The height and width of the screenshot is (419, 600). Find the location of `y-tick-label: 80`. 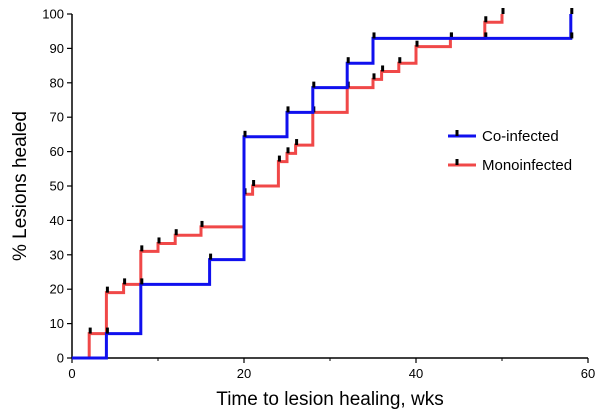

y-tick-label: 80 is located at coordinates (57, 82).